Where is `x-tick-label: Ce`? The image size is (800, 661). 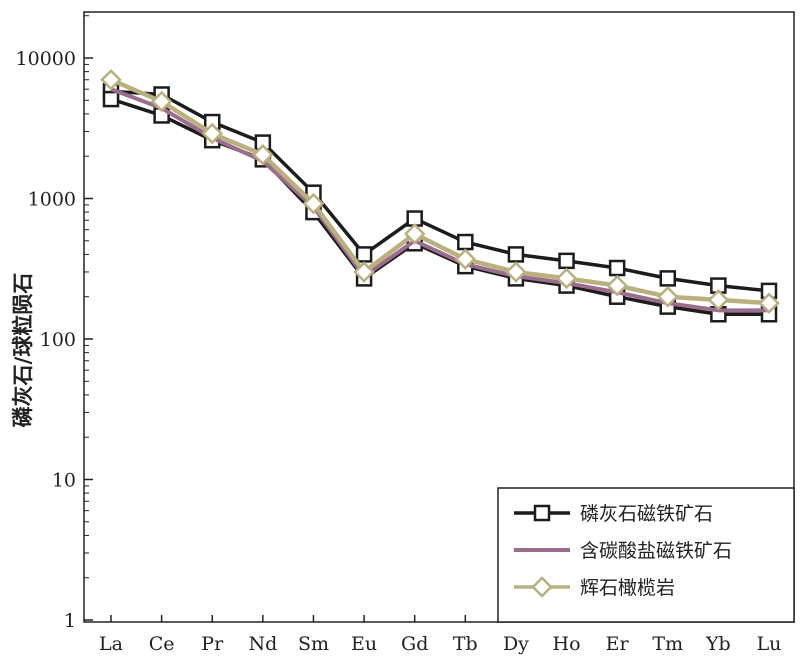 x-tick-label: Ce is located at coordinates (162, 644).